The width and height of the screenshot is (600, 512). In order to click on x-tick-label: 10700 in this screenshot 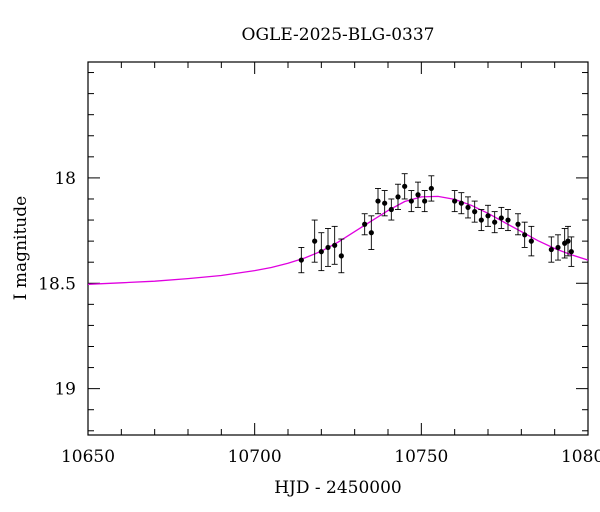, I will do `click(255, 457)`.